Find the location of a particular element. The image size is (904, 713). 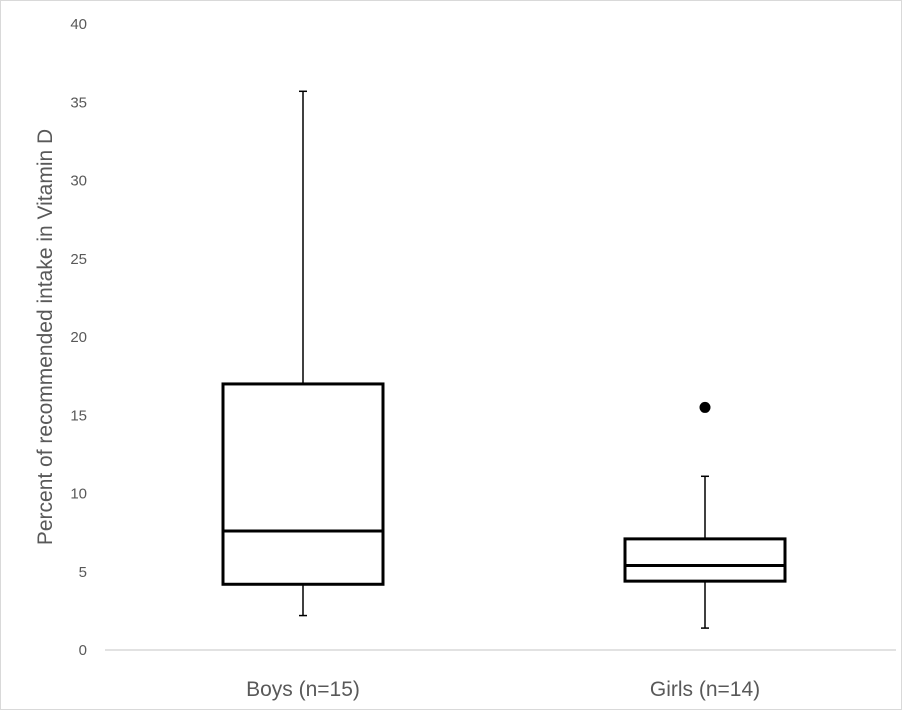

y-tick-label: 25 is located at coordinates (78, 259).